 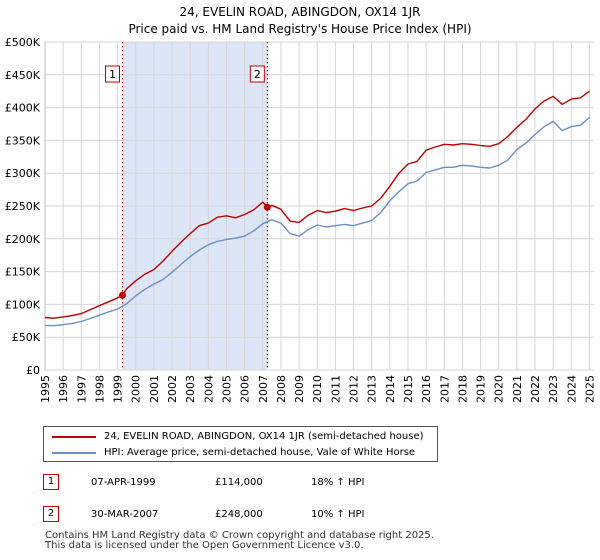 I want to click on legend-swatch-blue, so click(x=74, y=453).